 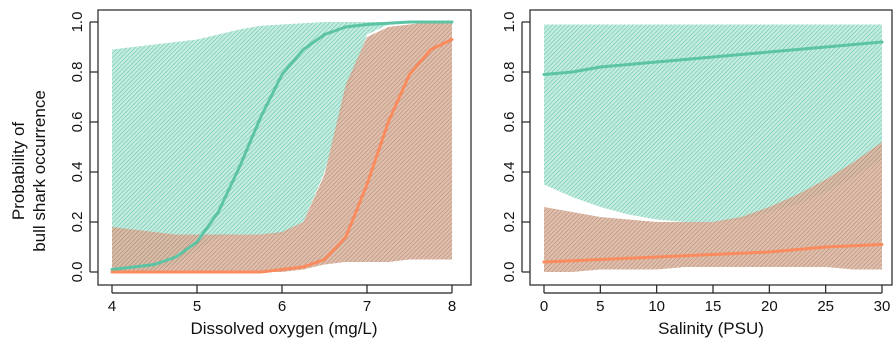 I want to click on orange-fitted-line, so click(x=713, y=253).